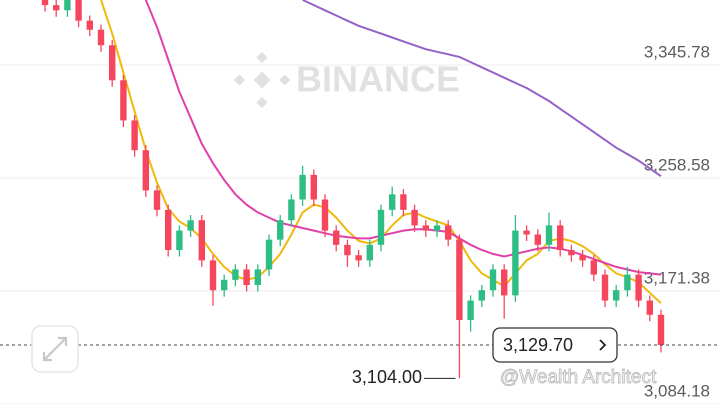 The image size is (720, 409). What do you see at coordinates (677, 51) in the screenshot?
I see `y-tick-label: 3,345.78` at bounding box center [677, 51].